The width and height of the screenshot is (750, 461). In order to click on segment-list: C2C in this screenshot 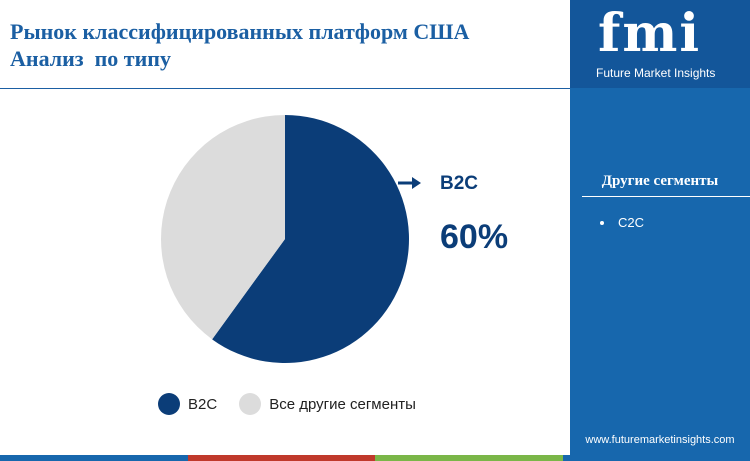, I will do `click(622, 222)`.